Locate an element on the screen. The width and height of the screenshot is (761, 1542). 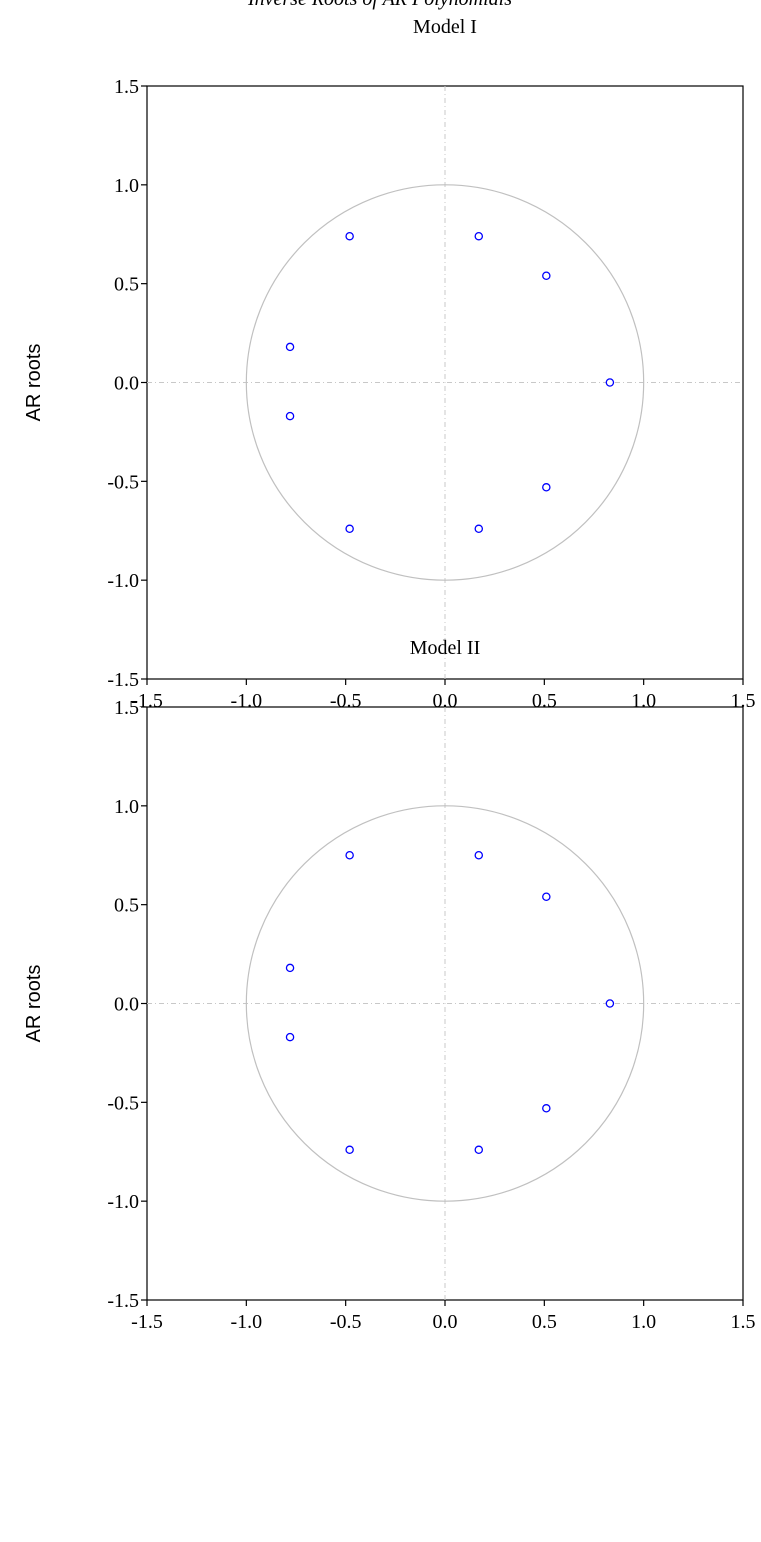
chart-title: Model II is located at coordinates (445, 648).